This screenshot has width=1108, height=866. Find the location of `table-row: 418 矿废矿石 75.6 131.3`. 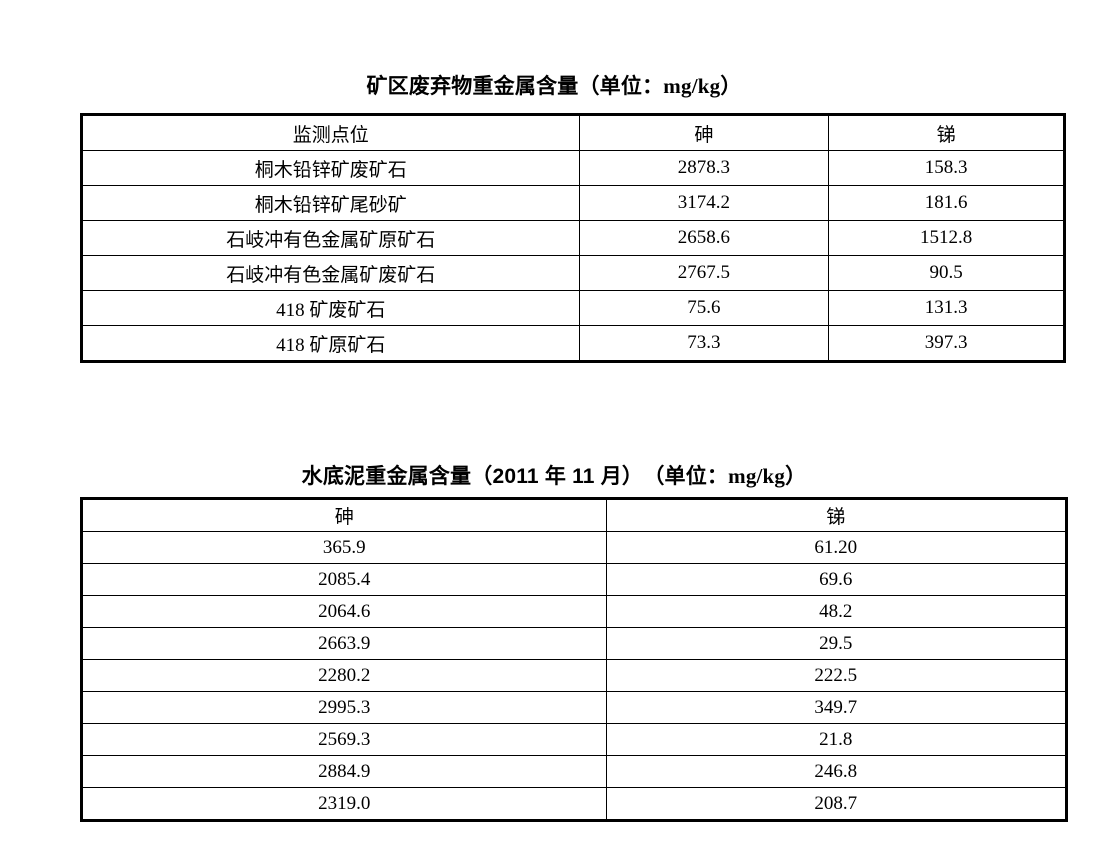

table-row: 418 矿废矿石 75.6 131.3 is located at coordinates (573, 308).